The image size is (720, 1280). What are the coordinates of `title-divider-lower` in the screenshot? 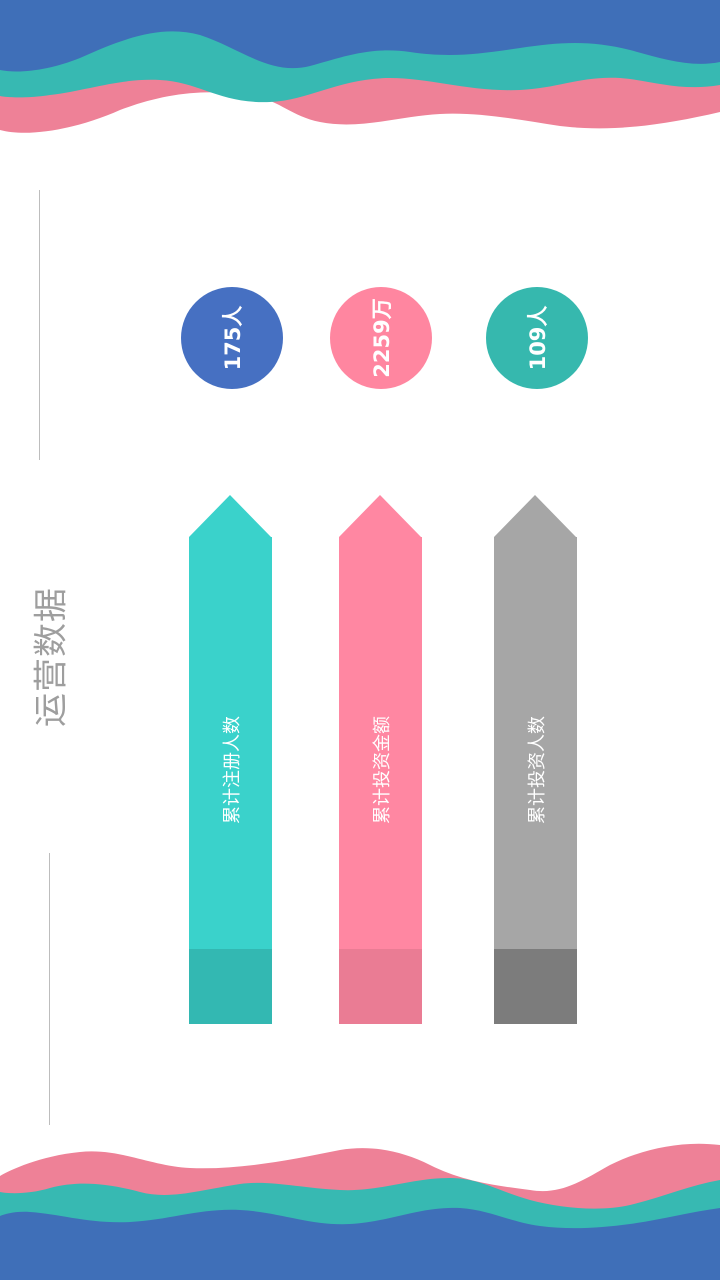 It's located at (49, 989).